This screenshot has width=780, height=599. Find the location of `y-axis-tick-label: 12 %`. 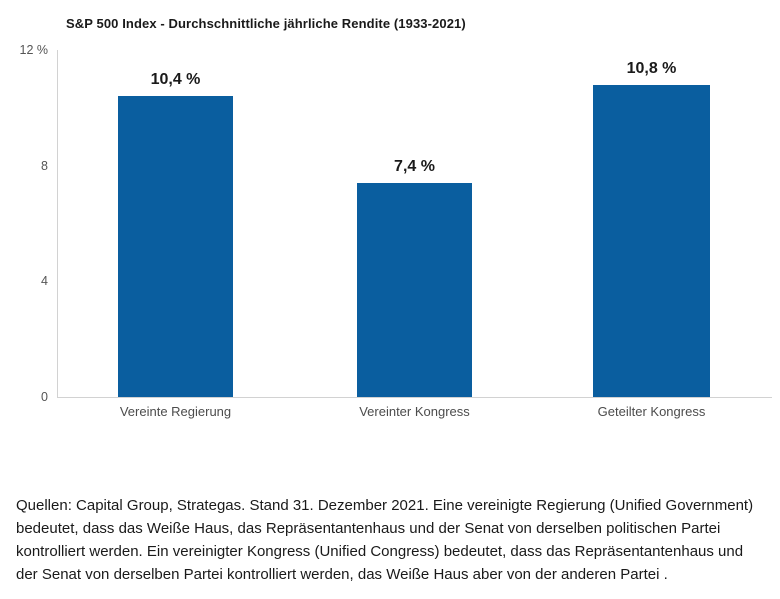

y-axis-tick-label: 12 % is located at coordinates (34, 50).